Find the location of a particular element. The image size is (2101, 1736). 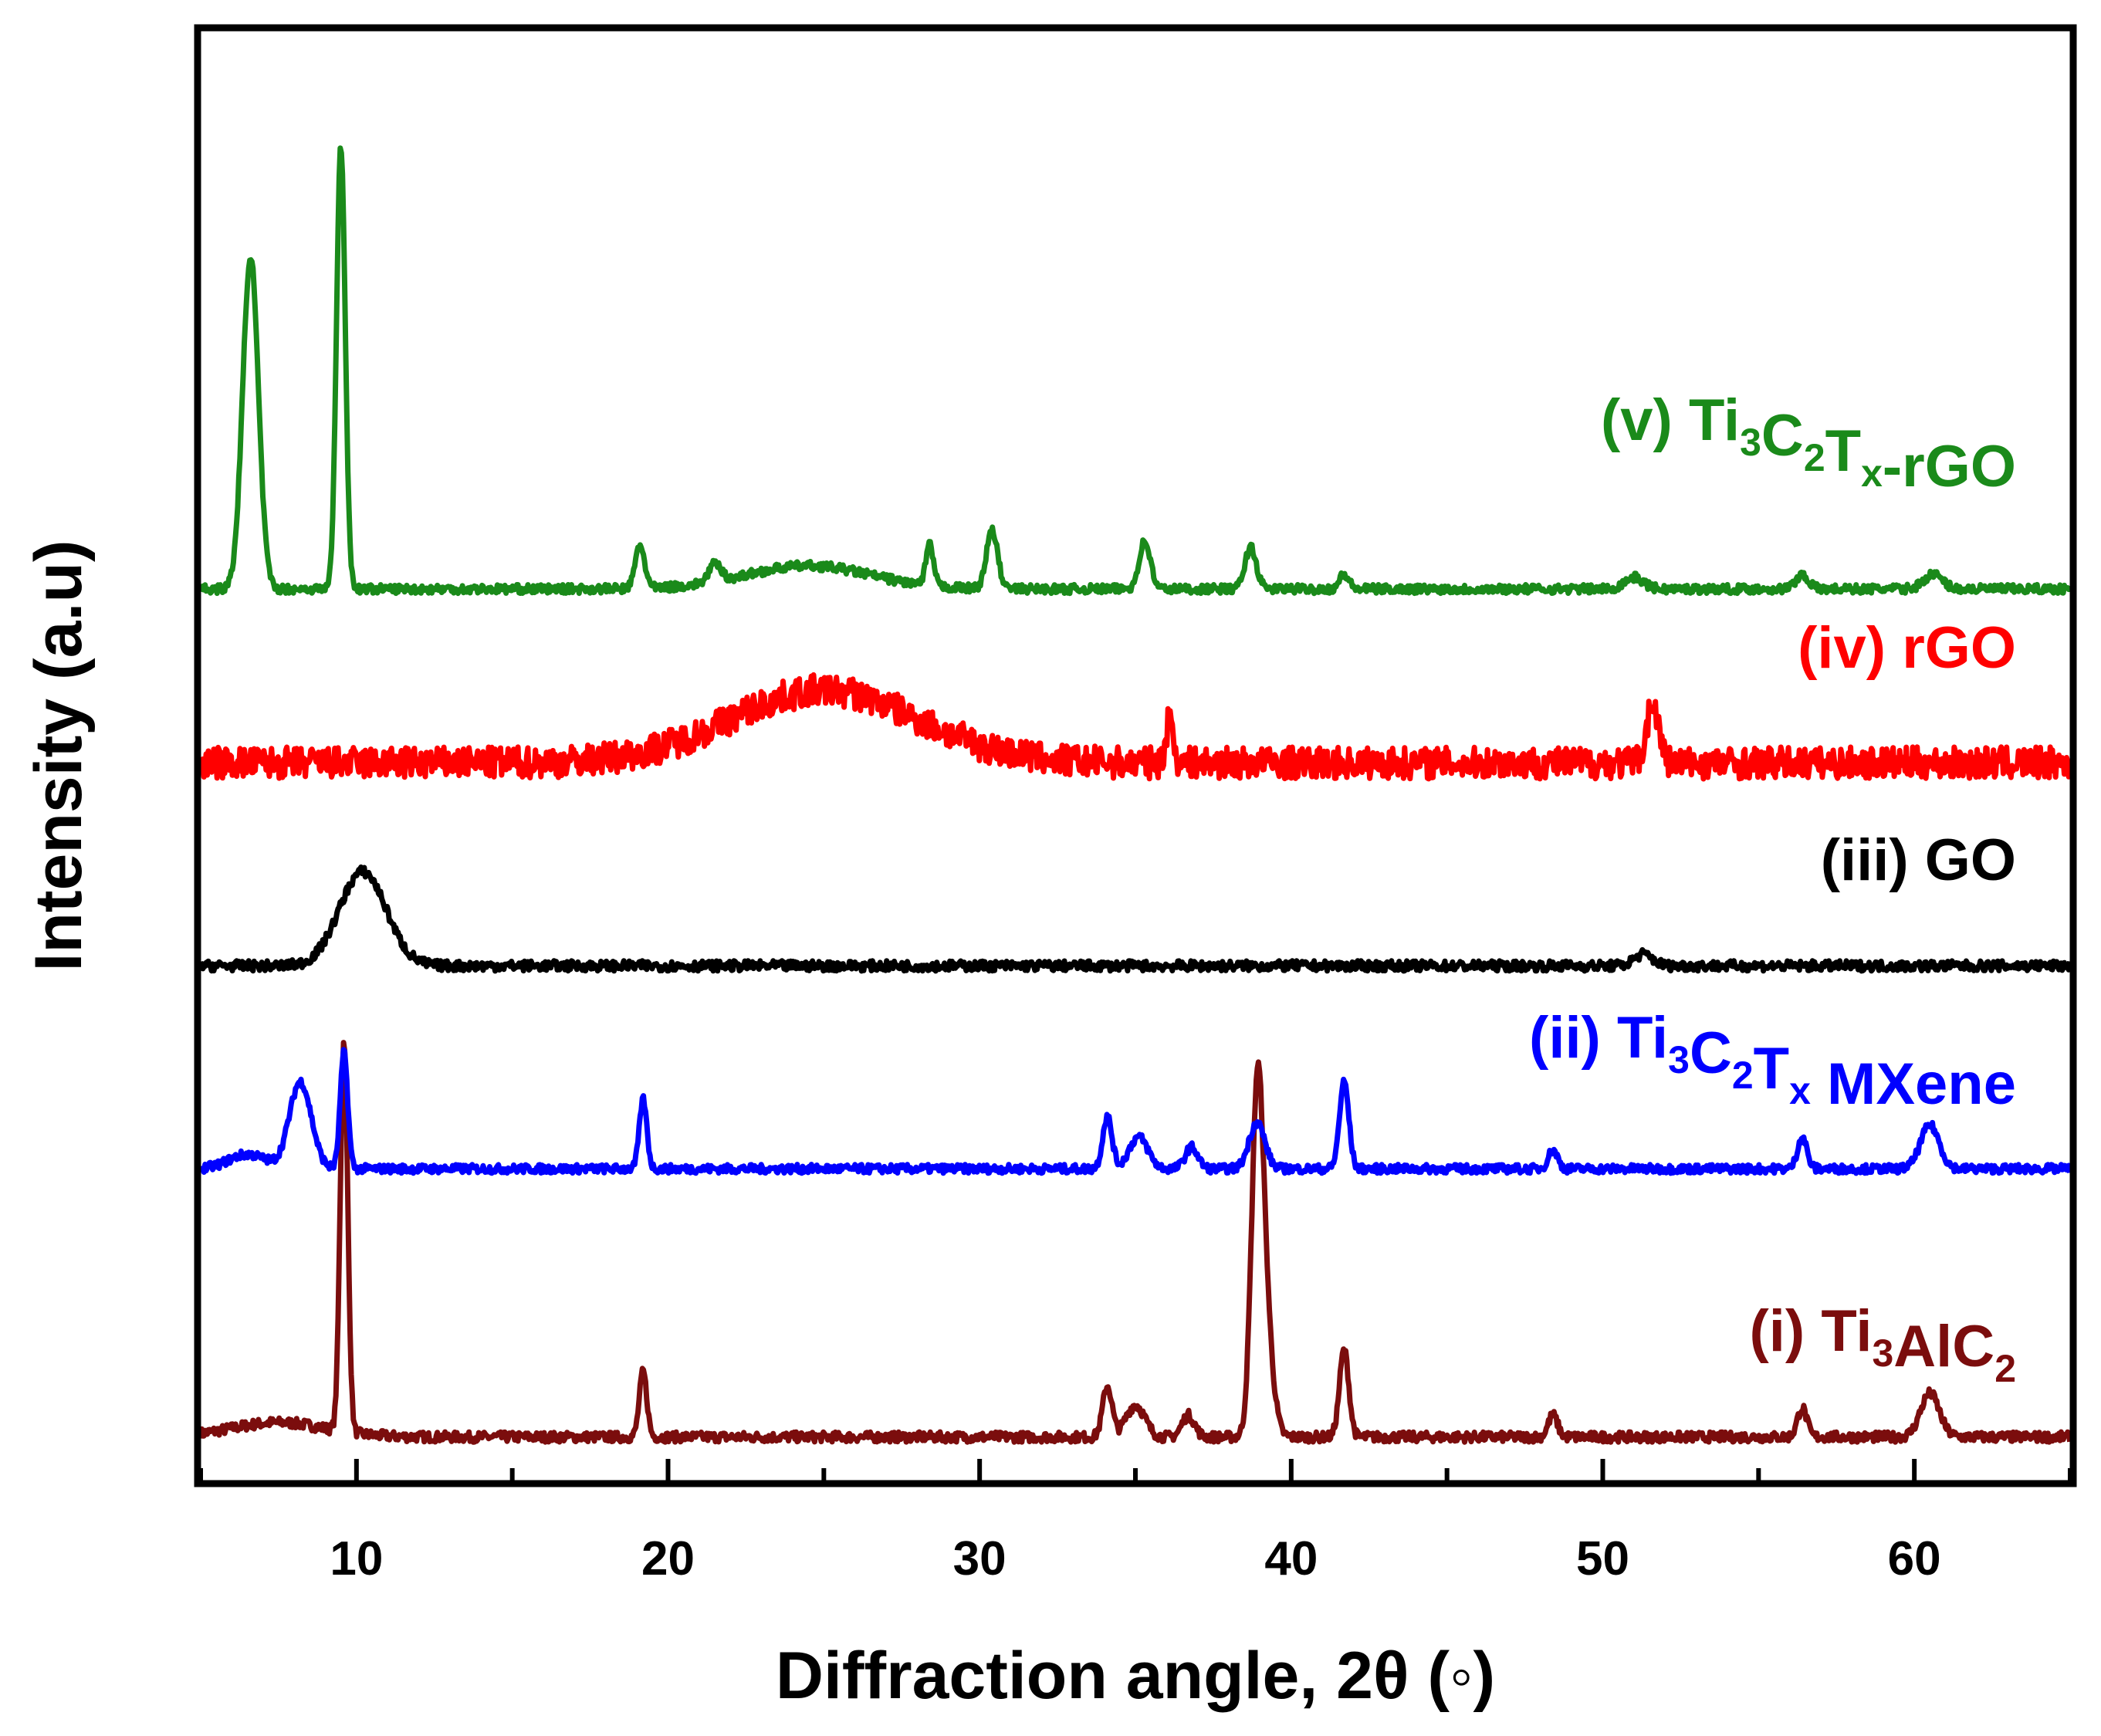

x-tick-label-10: 10 is located at coordinates (357, 1559).